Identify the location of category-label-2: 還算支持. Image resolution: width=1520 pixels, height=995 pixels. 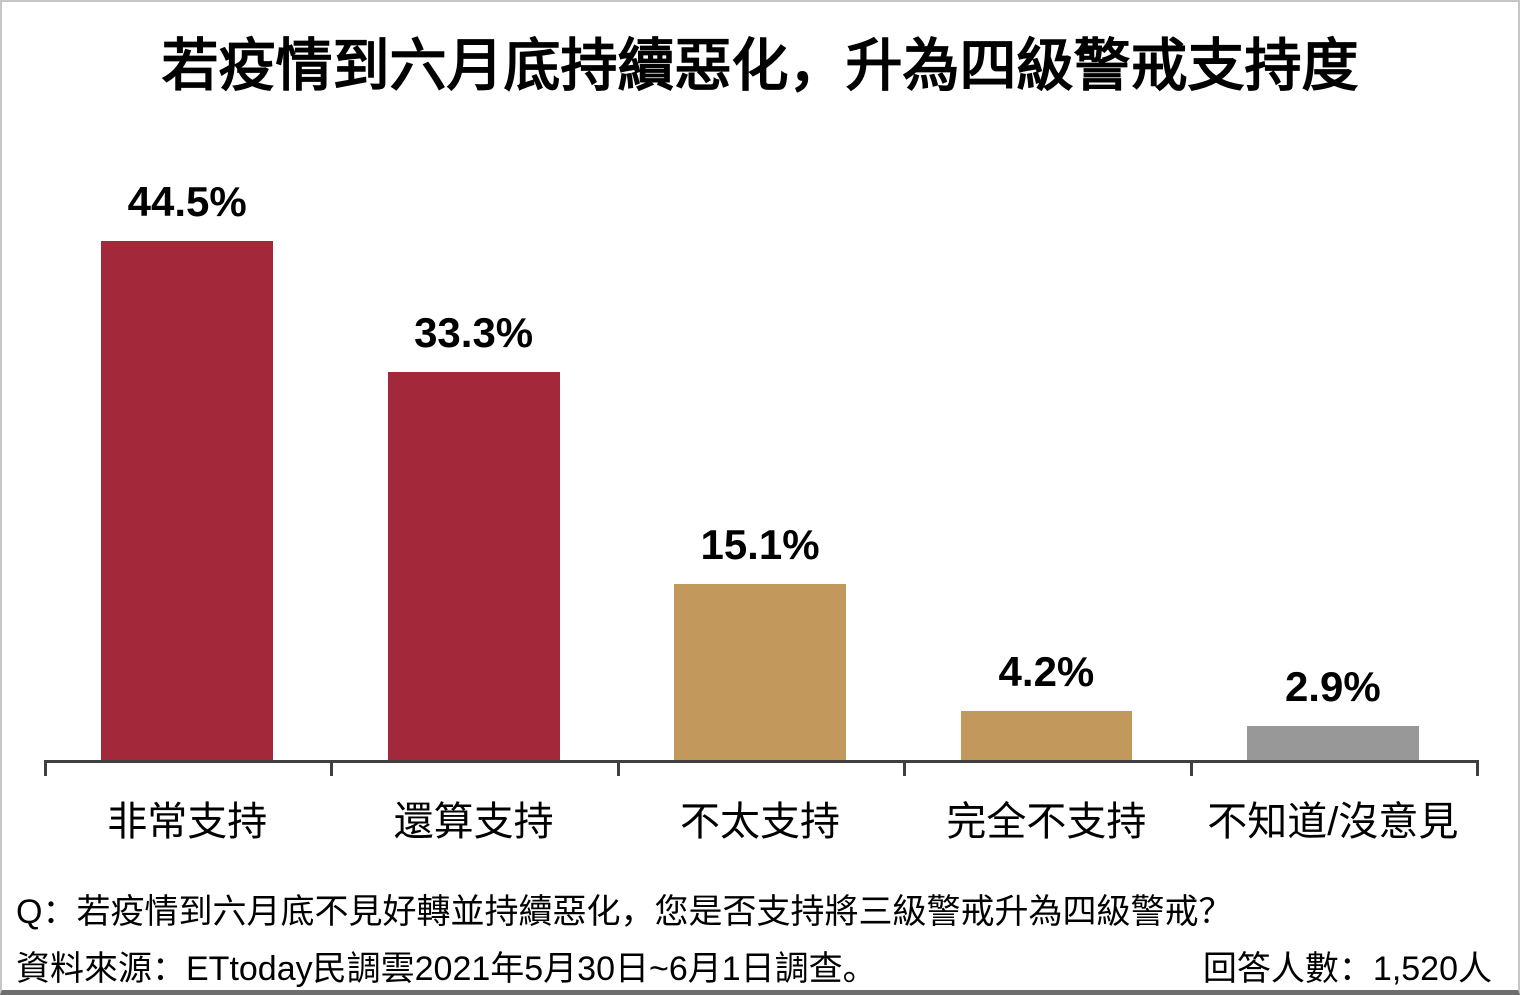
(473, 822).